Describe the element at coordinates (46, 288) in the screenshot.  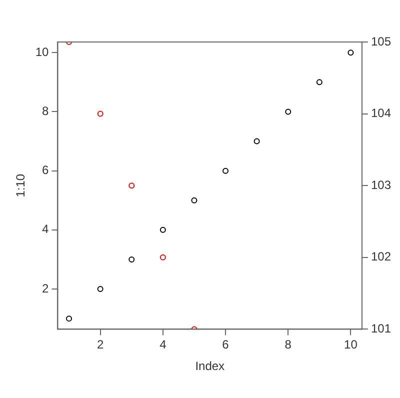
I see `y-tick-label: 2` at that location.